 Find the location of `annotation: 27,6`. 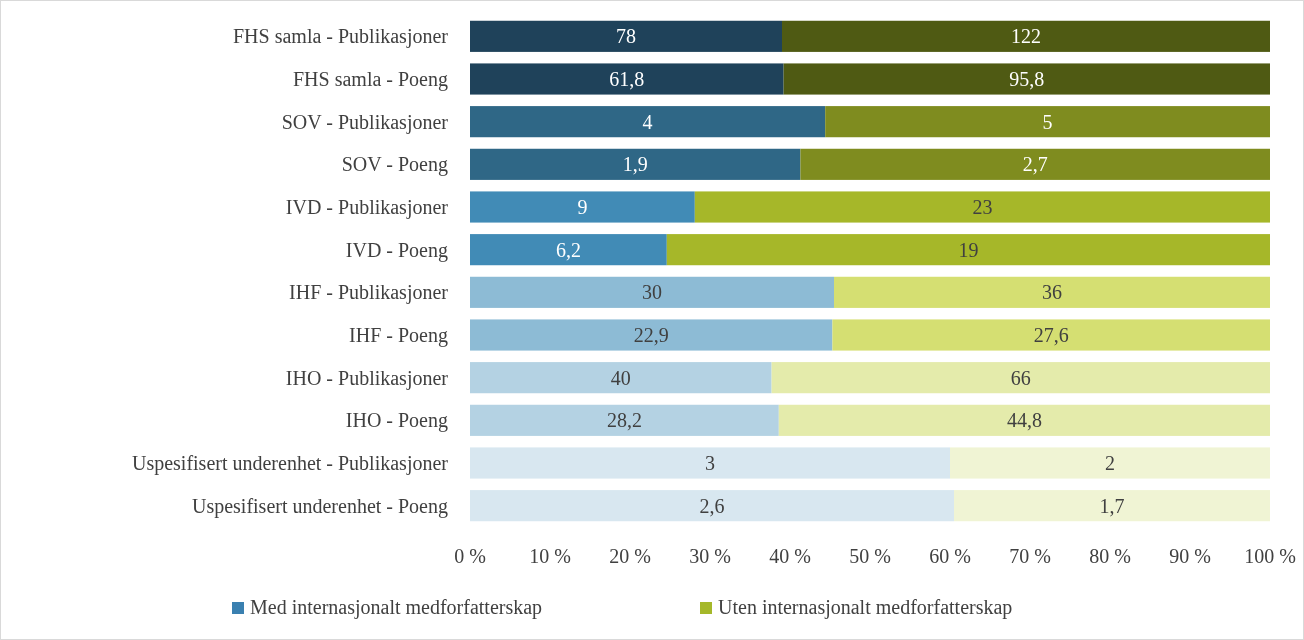

annotation: 27,6 is located at coordinates (1051, 335).